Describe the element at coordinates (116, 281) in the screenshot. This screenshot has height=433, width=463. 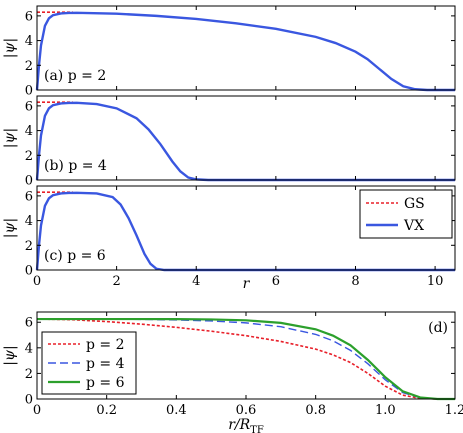
I see `x-tick-label: 2` at that location.